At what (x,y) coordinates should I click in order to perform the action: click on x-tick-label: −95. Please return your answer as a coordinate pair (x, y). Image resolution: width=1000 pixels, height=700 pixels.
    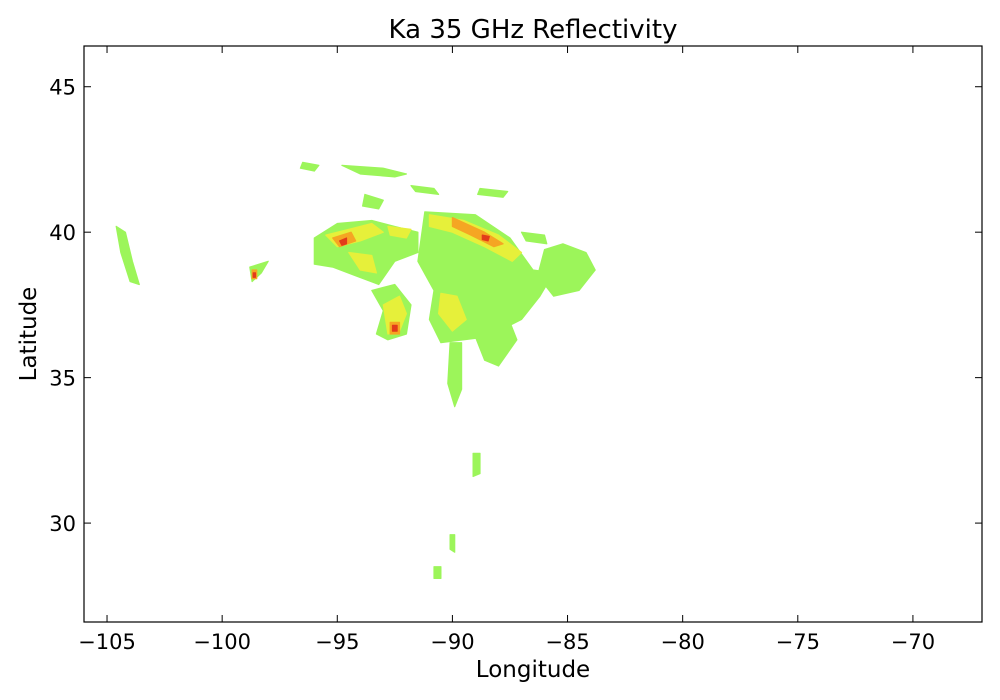
    Looking at the image, I should click on (337, 642).